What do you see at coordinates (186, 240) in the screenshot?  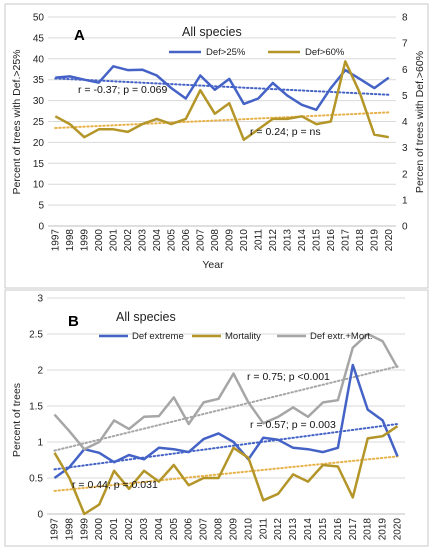 I see `panel-a-x-tick-label: 2006` at bounding box center [186, 240].